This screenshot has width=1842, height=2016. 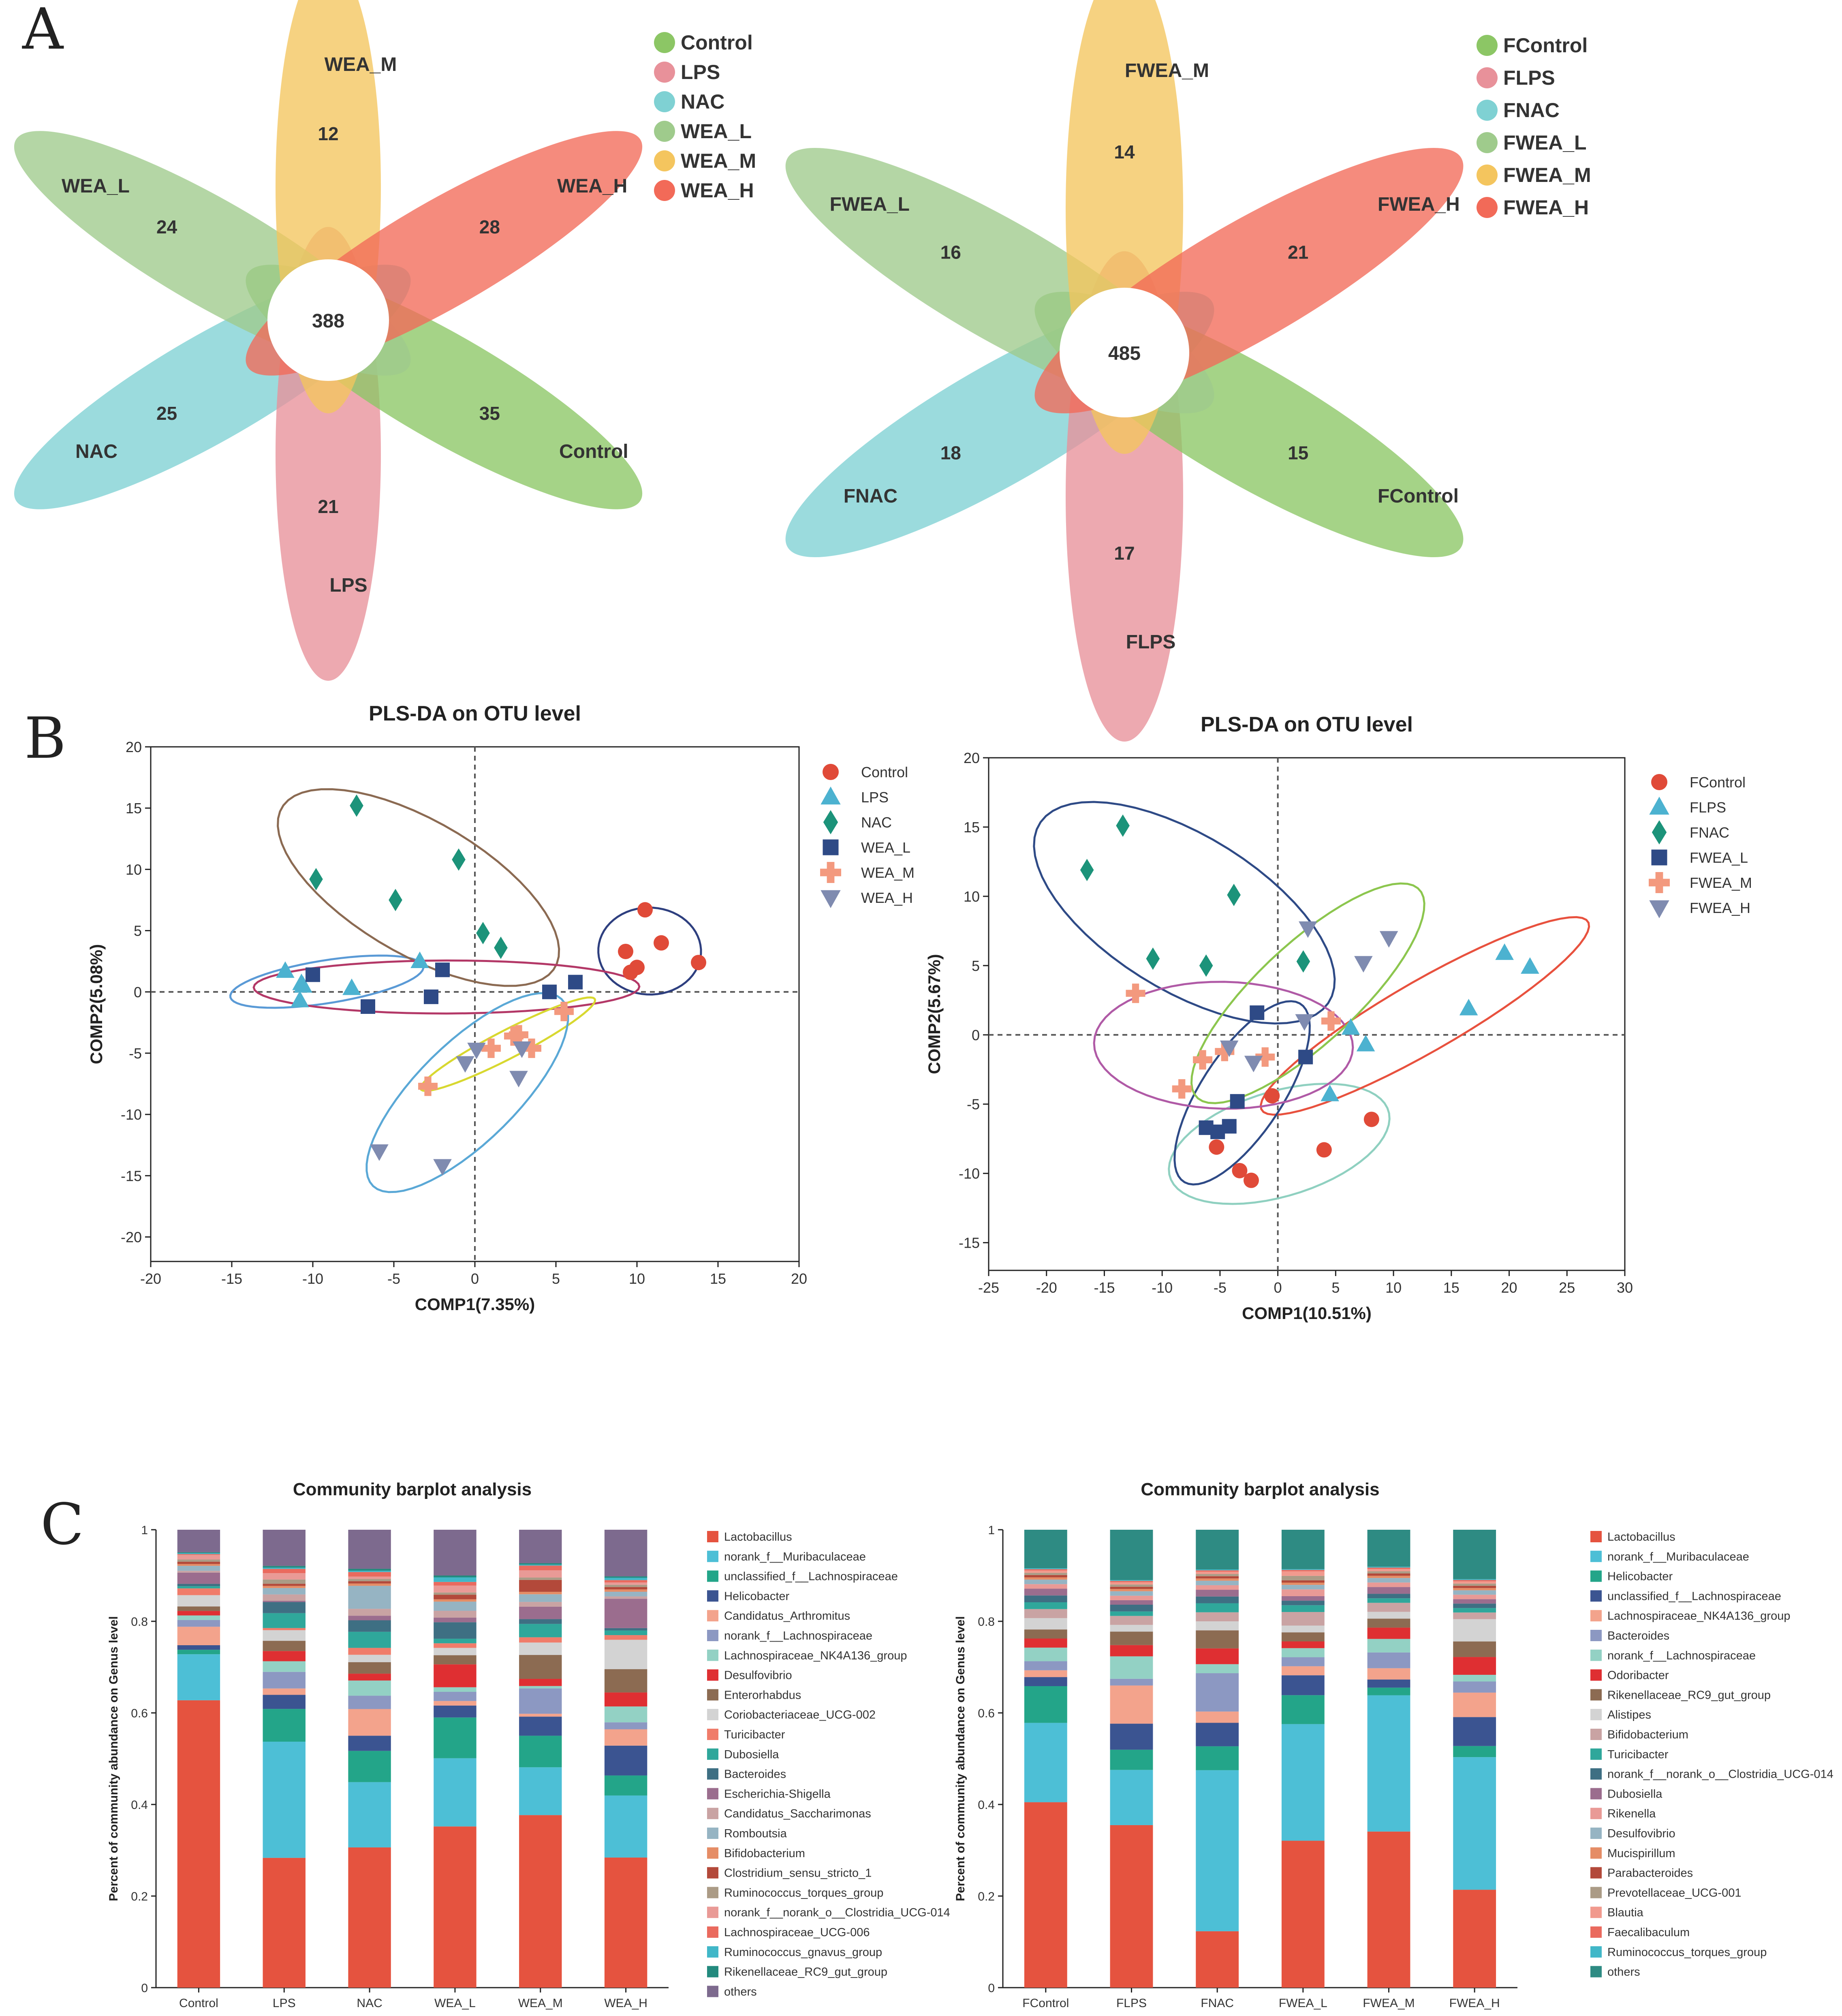 What do you see at coordinates (935, 1014) in the screenshot?
I see `y-axis-label: COMP2(5.67%)` at bounding box center [935, 1014].